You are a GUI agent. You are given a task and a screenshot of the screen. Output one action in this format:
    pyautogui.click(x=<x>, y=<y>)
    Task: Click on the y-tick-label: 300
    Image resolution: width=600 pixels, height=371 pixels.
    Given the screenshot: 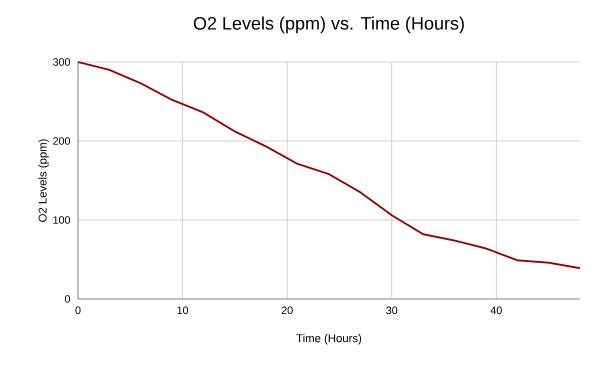 What is the action you would take?
    pyautogui.click(x=61, y=62)
    